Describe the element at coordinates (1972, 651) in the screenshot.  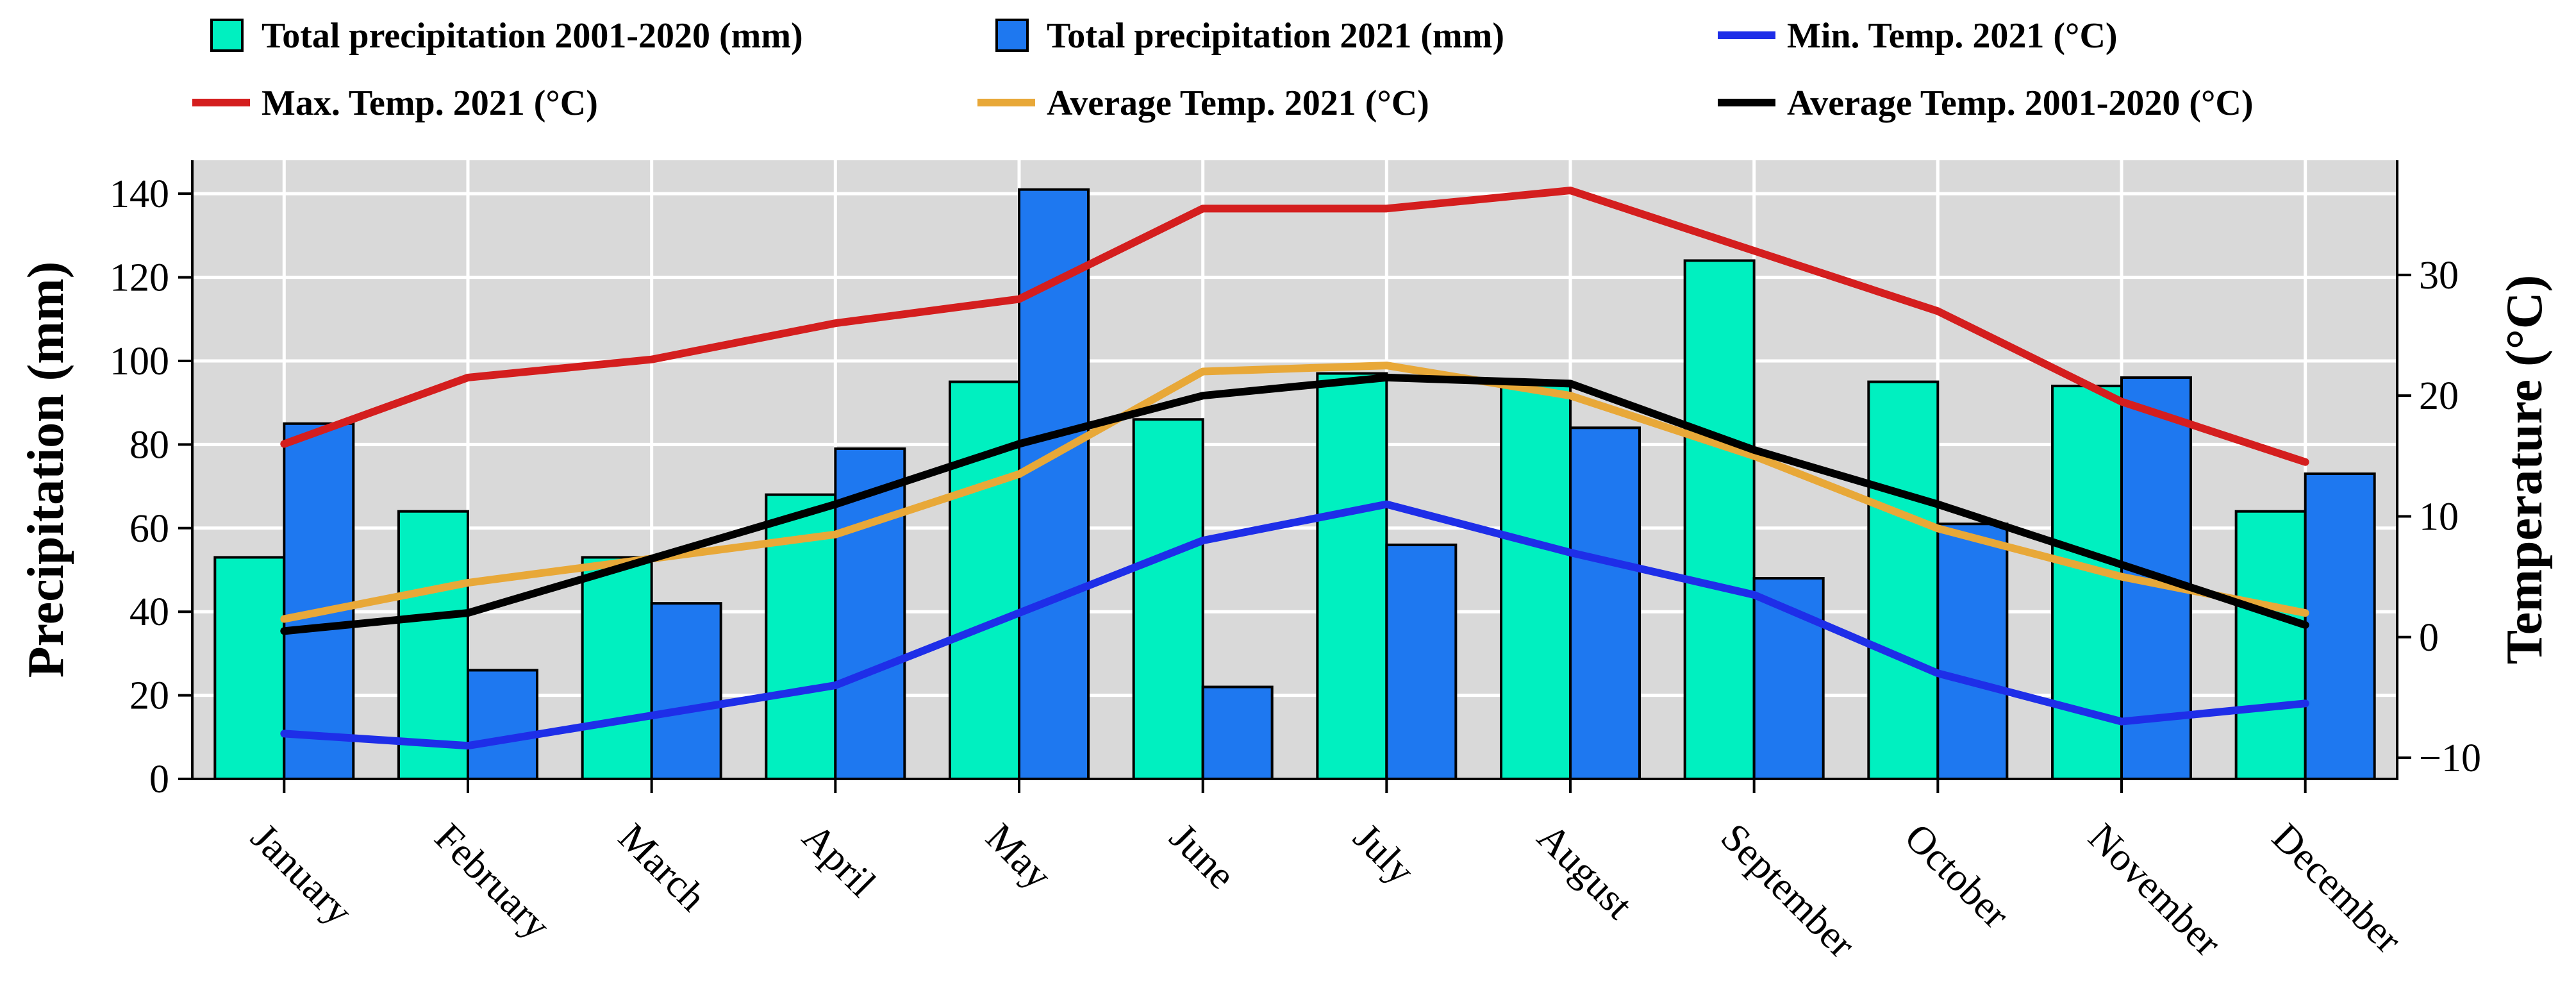
I see `bar-total-precipitation-2021-mm-october` at that location.